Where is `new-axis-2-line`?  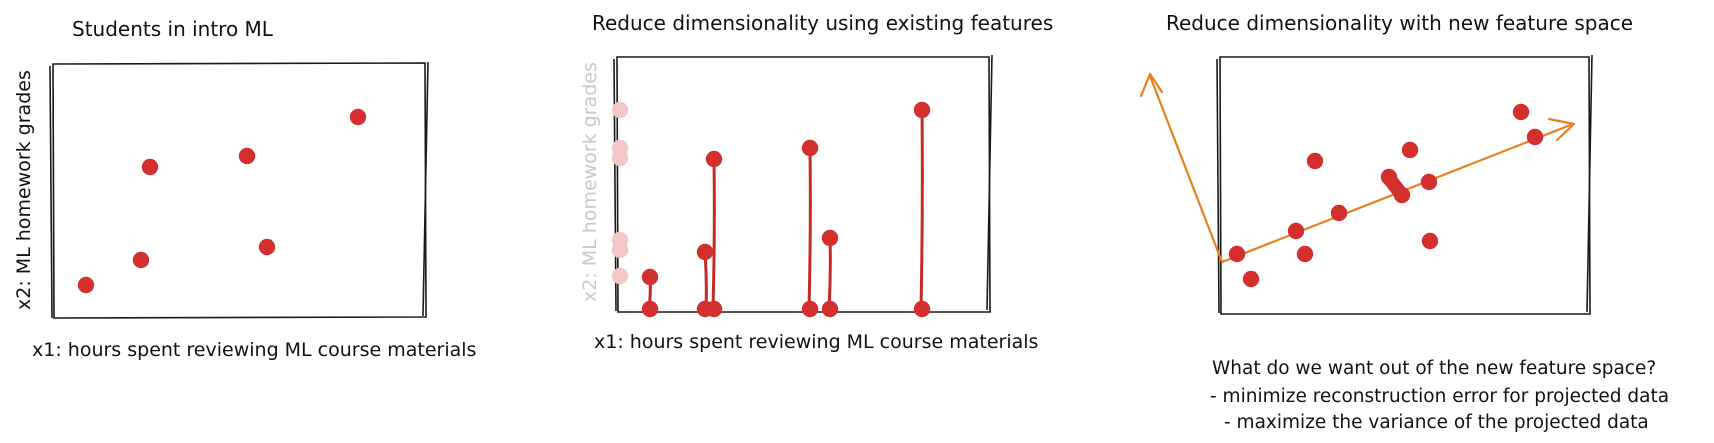
new-axis-2-line is located at coordinates (1186, 169).